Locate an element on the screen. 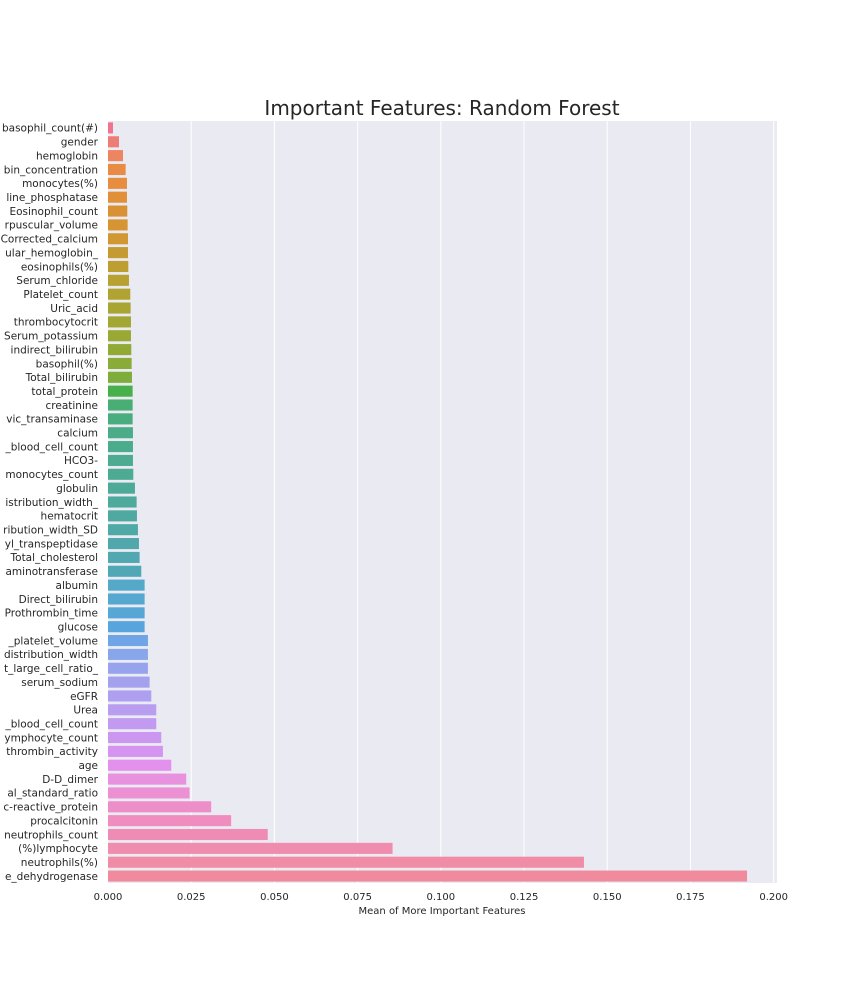 This screenshot has width=864, height=1008. x-tick-label: 0.175 is located at coordinates (690, 897).